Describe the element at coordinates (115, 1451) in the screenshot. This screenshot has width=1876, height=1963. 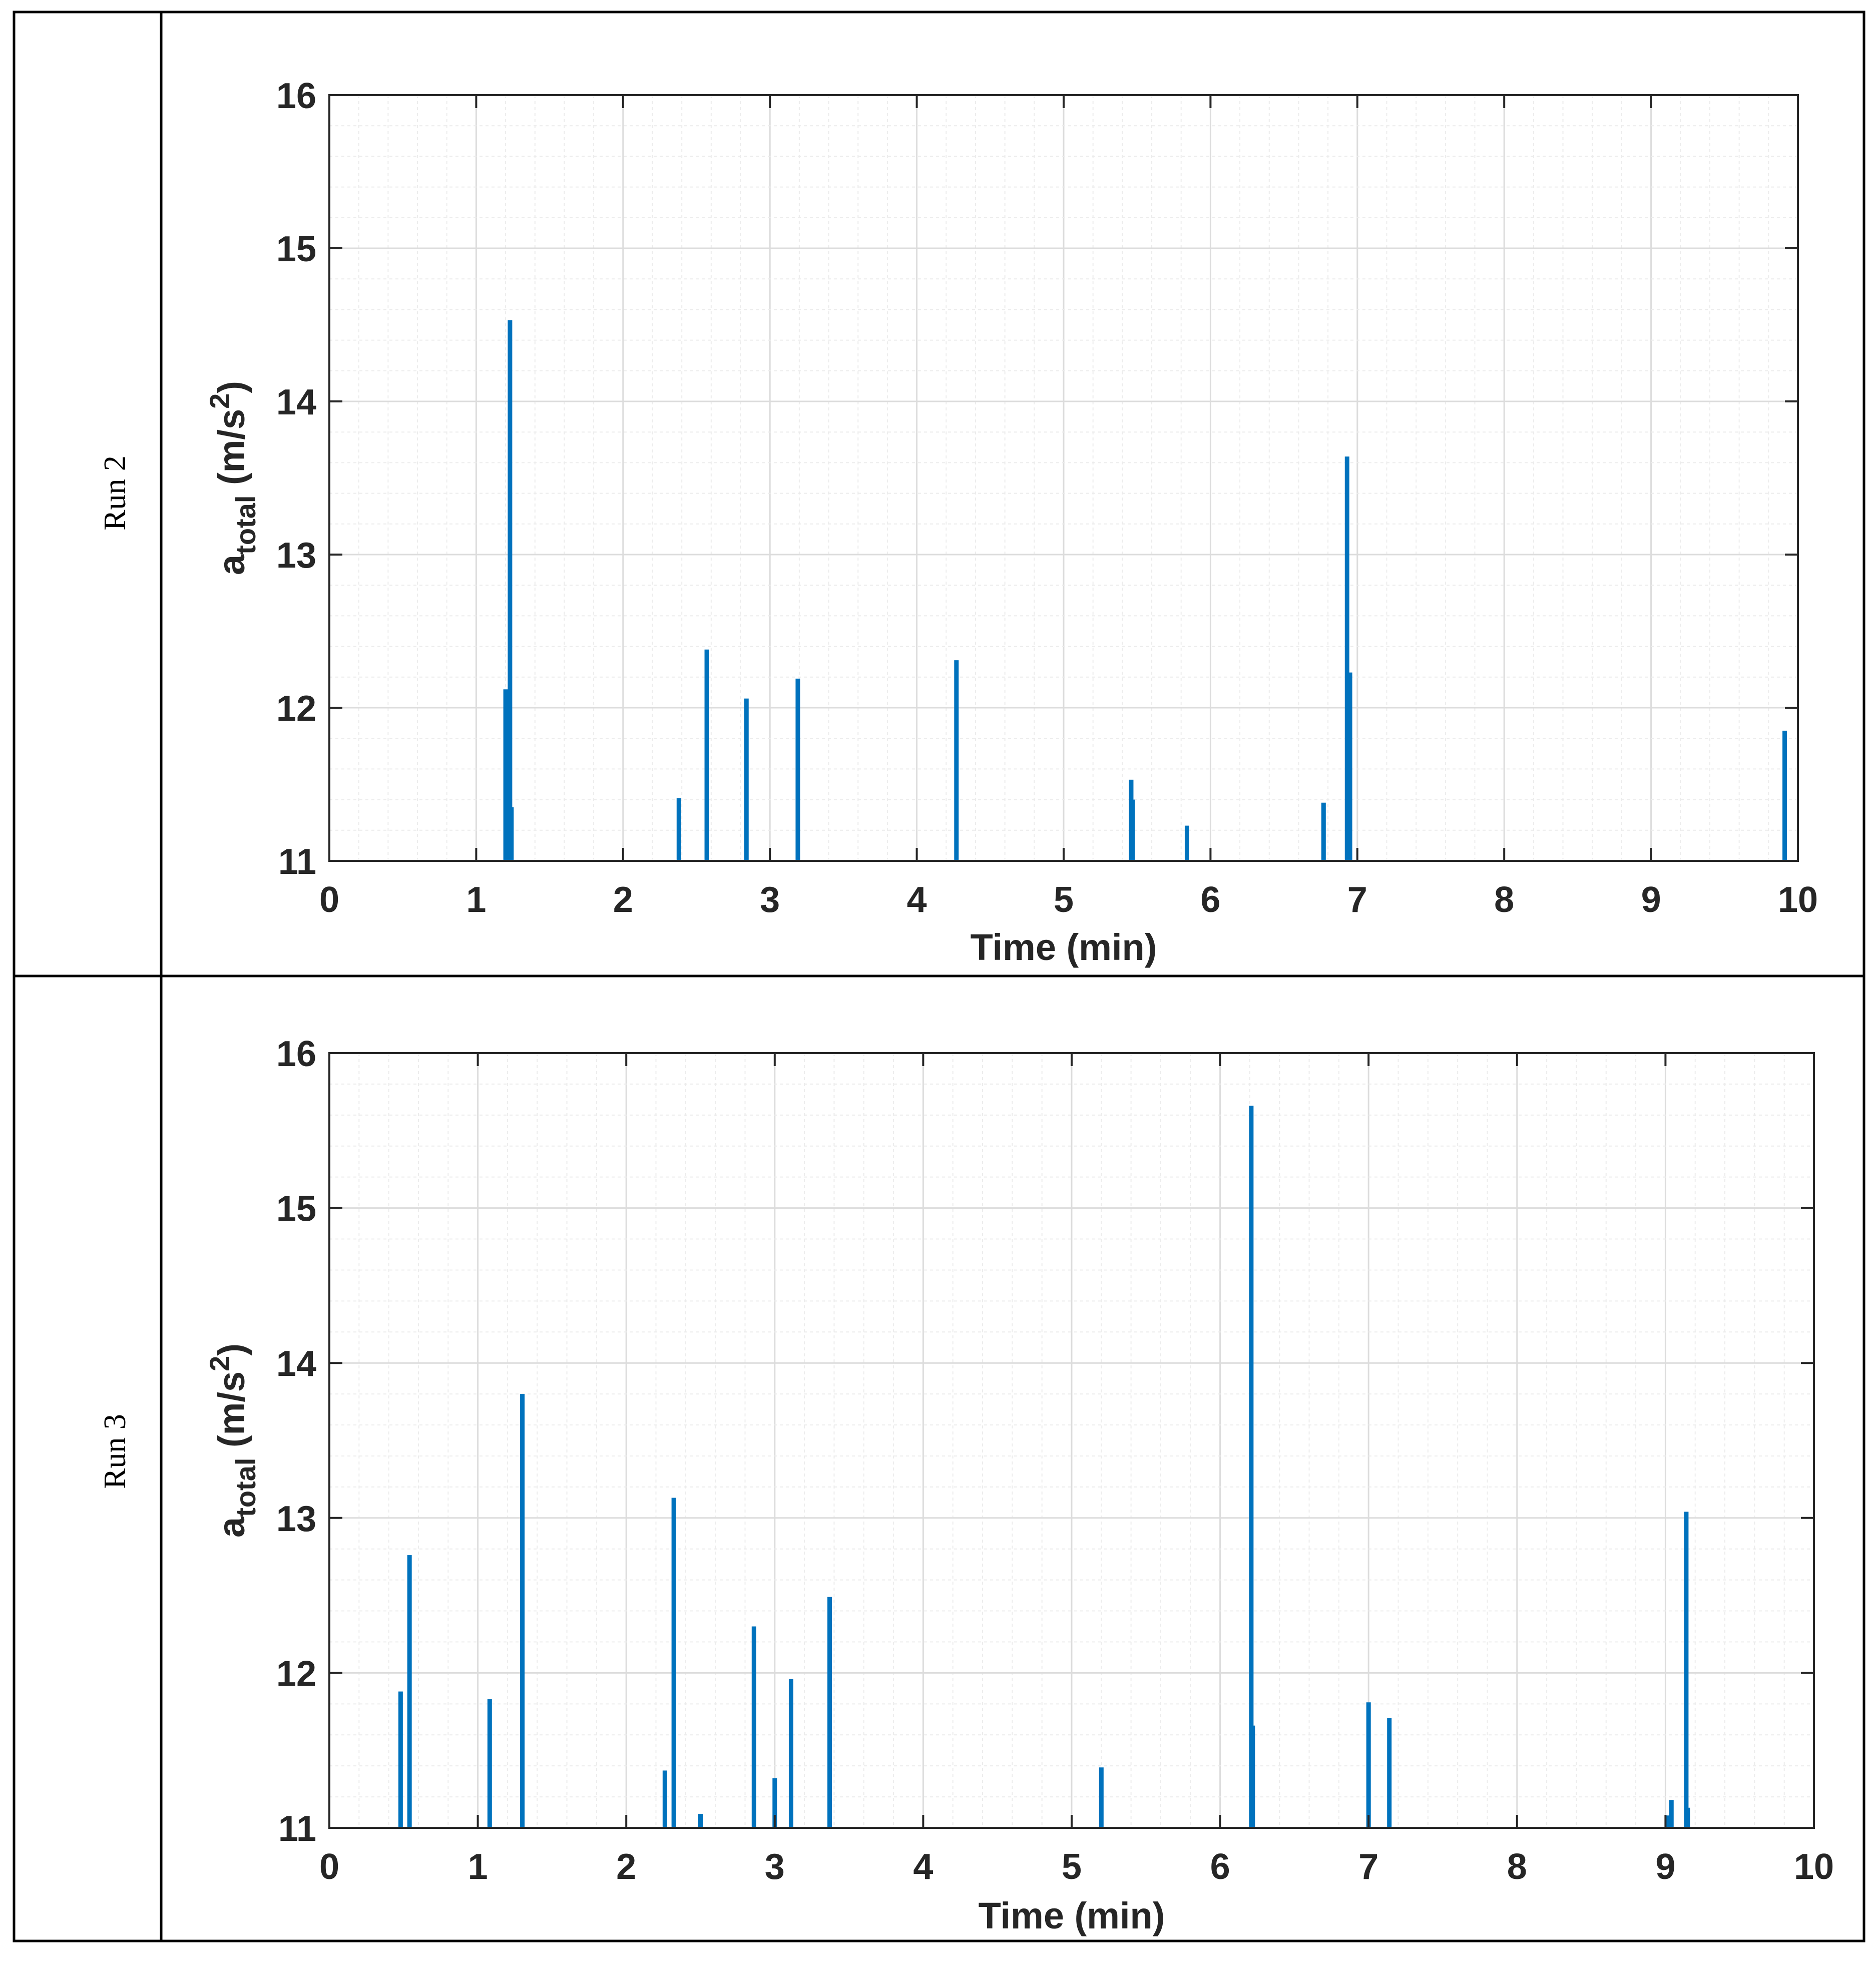
I see `row-label-run-3: Run 3` at that location.